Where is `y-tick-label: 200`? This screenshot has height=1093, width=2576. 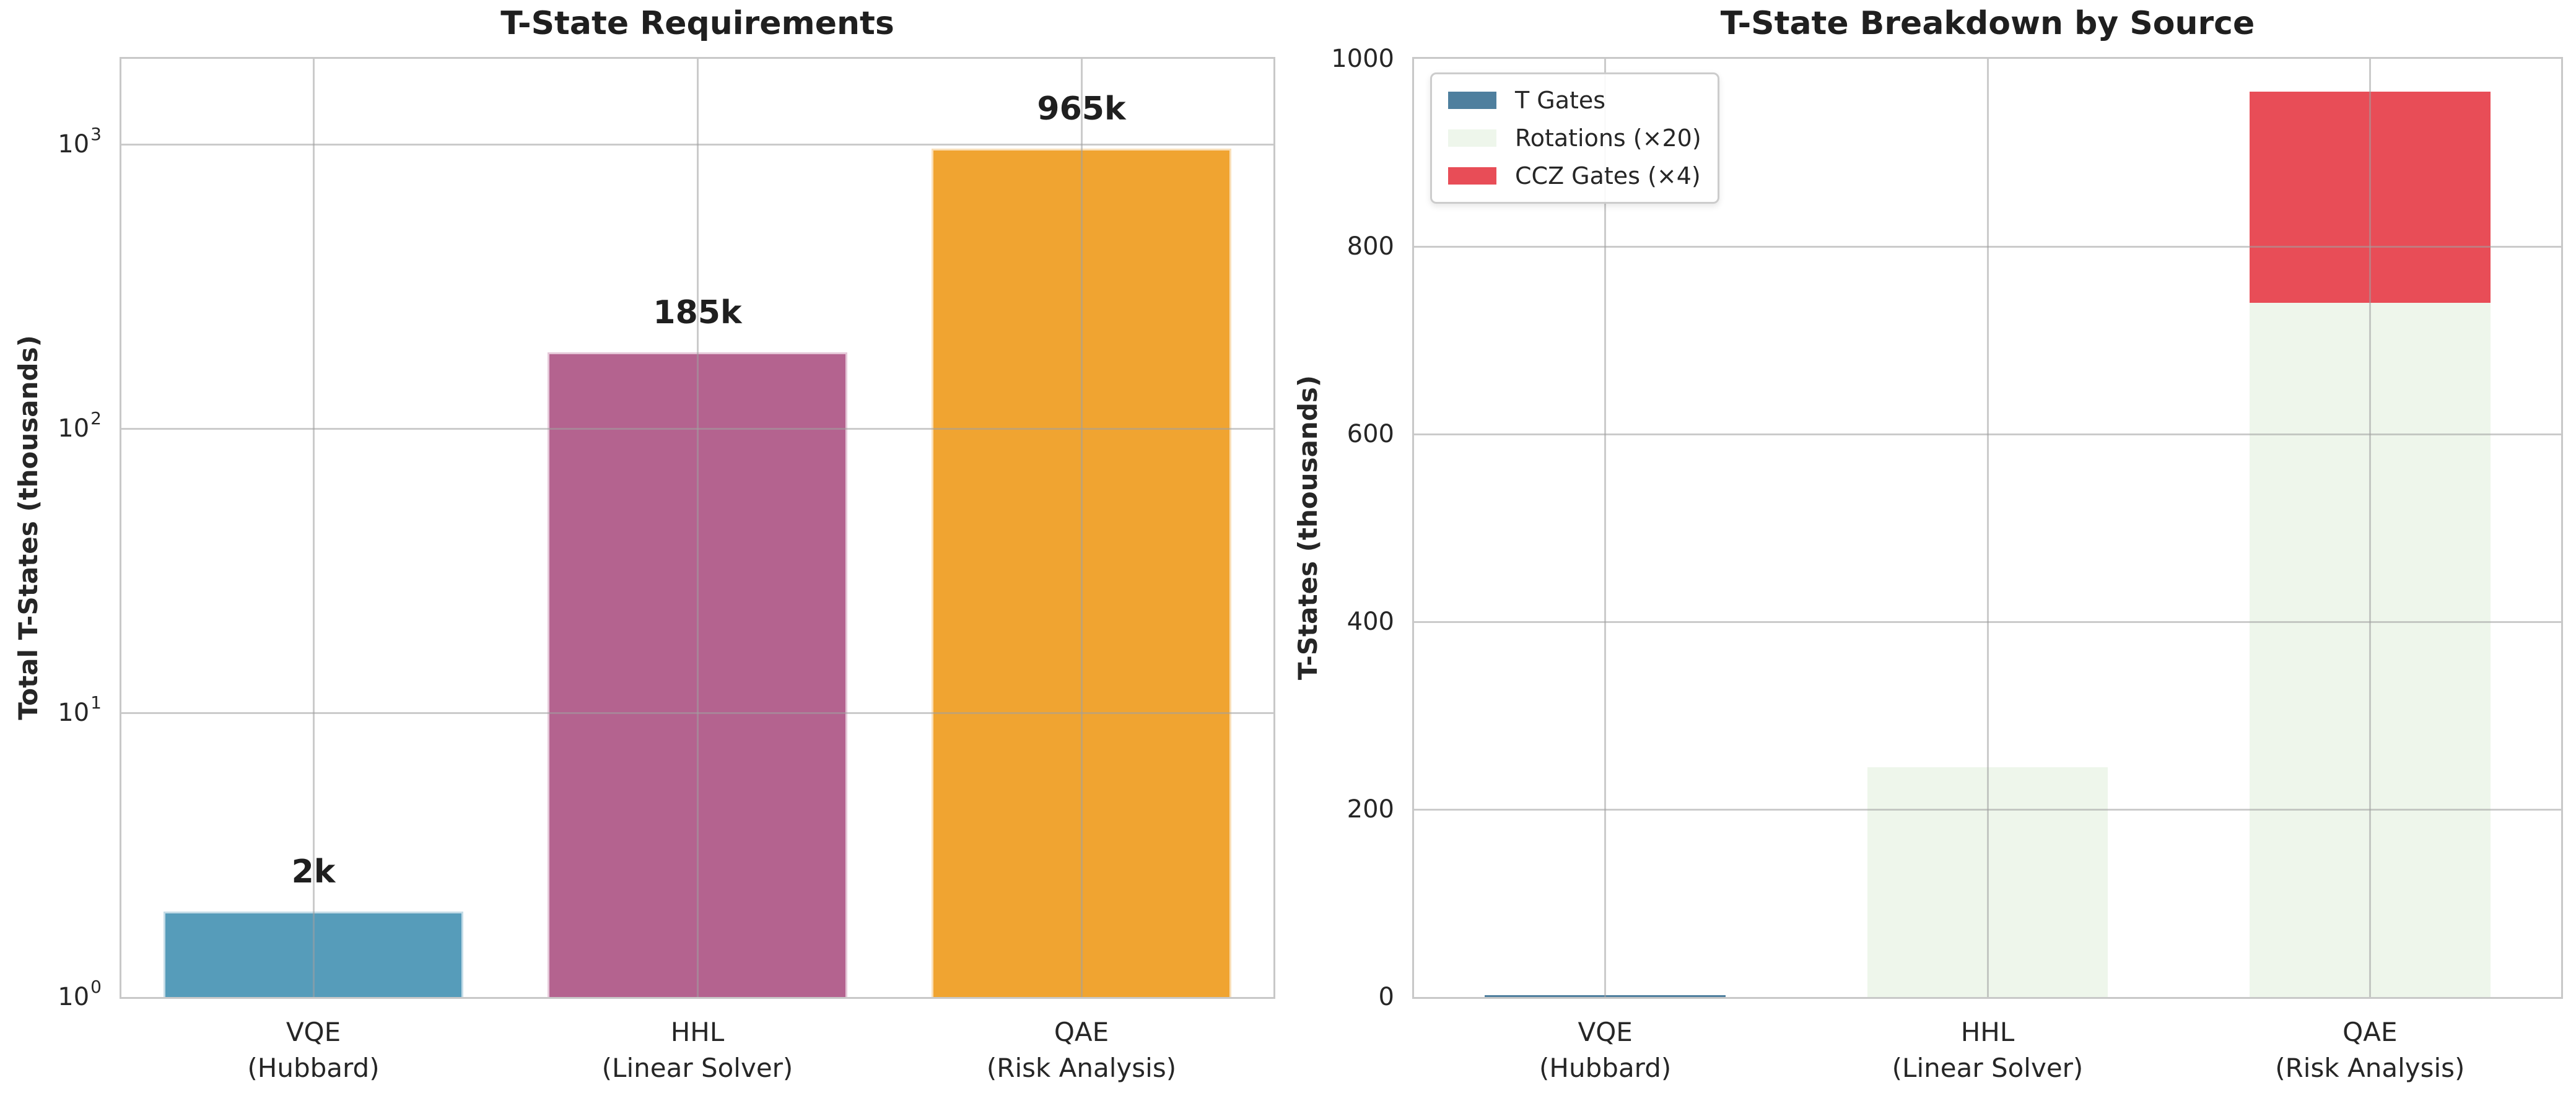
y-tick-label: 200 is located at coordinates (1370, 810).